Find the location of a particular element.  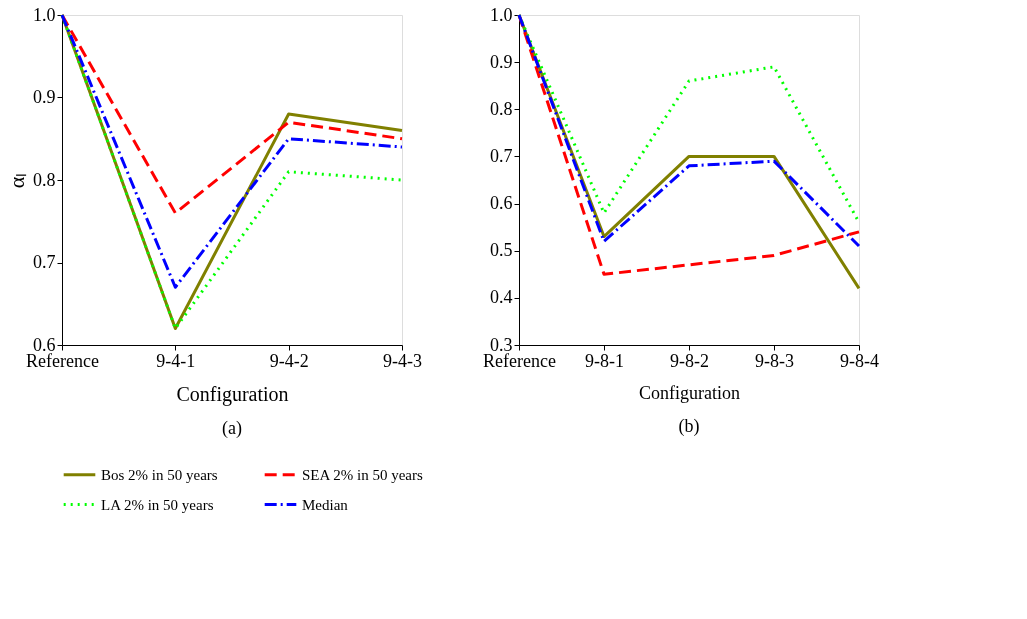

x-tick-label: 9-4-1 is located at coordinates (176, 360).